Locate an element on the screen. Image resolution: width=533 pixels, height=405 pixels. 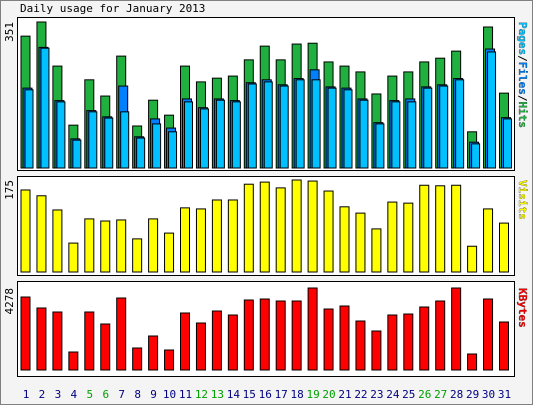
x-tick-label: 5 is located at coordinates (89, 394).